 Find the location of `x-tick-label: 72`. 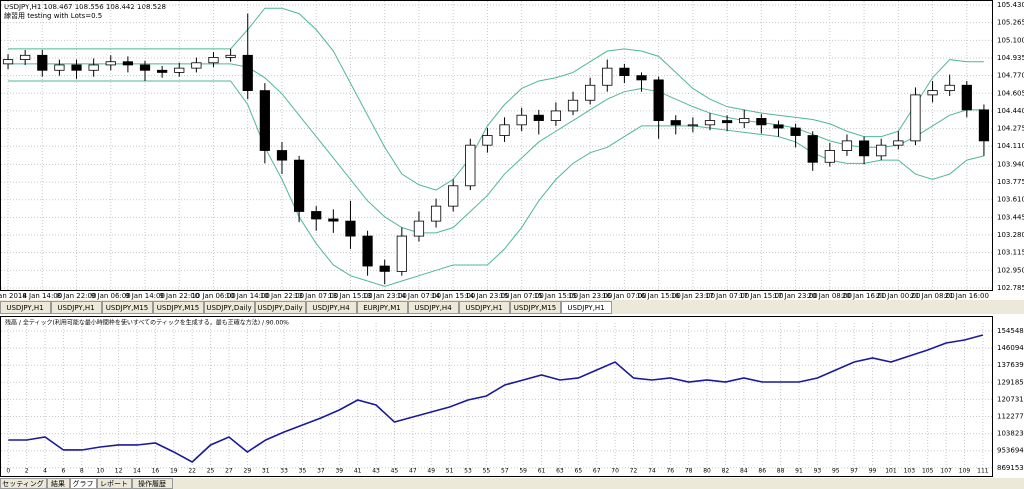

x-tick-label: 72 is located at coordinates (634, 471).